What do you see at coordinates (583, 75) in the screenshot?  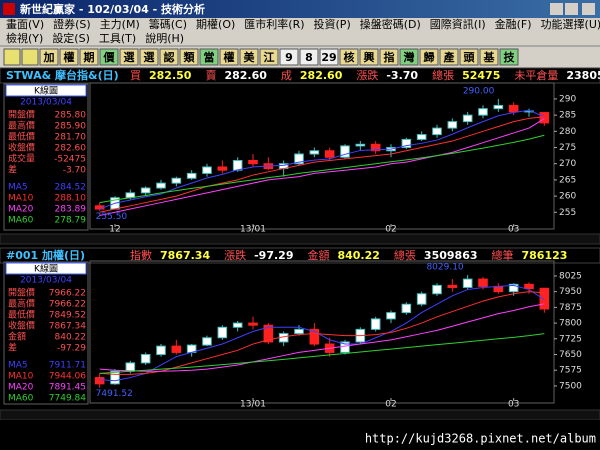 I see `field-value: 238051` at bounding box center [583, 75].